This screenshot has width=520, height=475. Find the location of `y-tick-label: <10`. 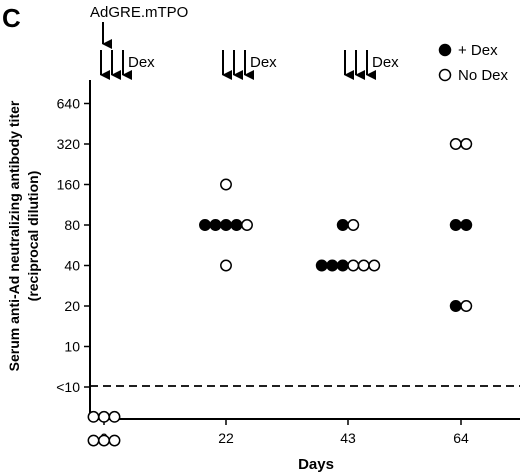

y-tick-label: <10 is located at coordinates (68, 387).